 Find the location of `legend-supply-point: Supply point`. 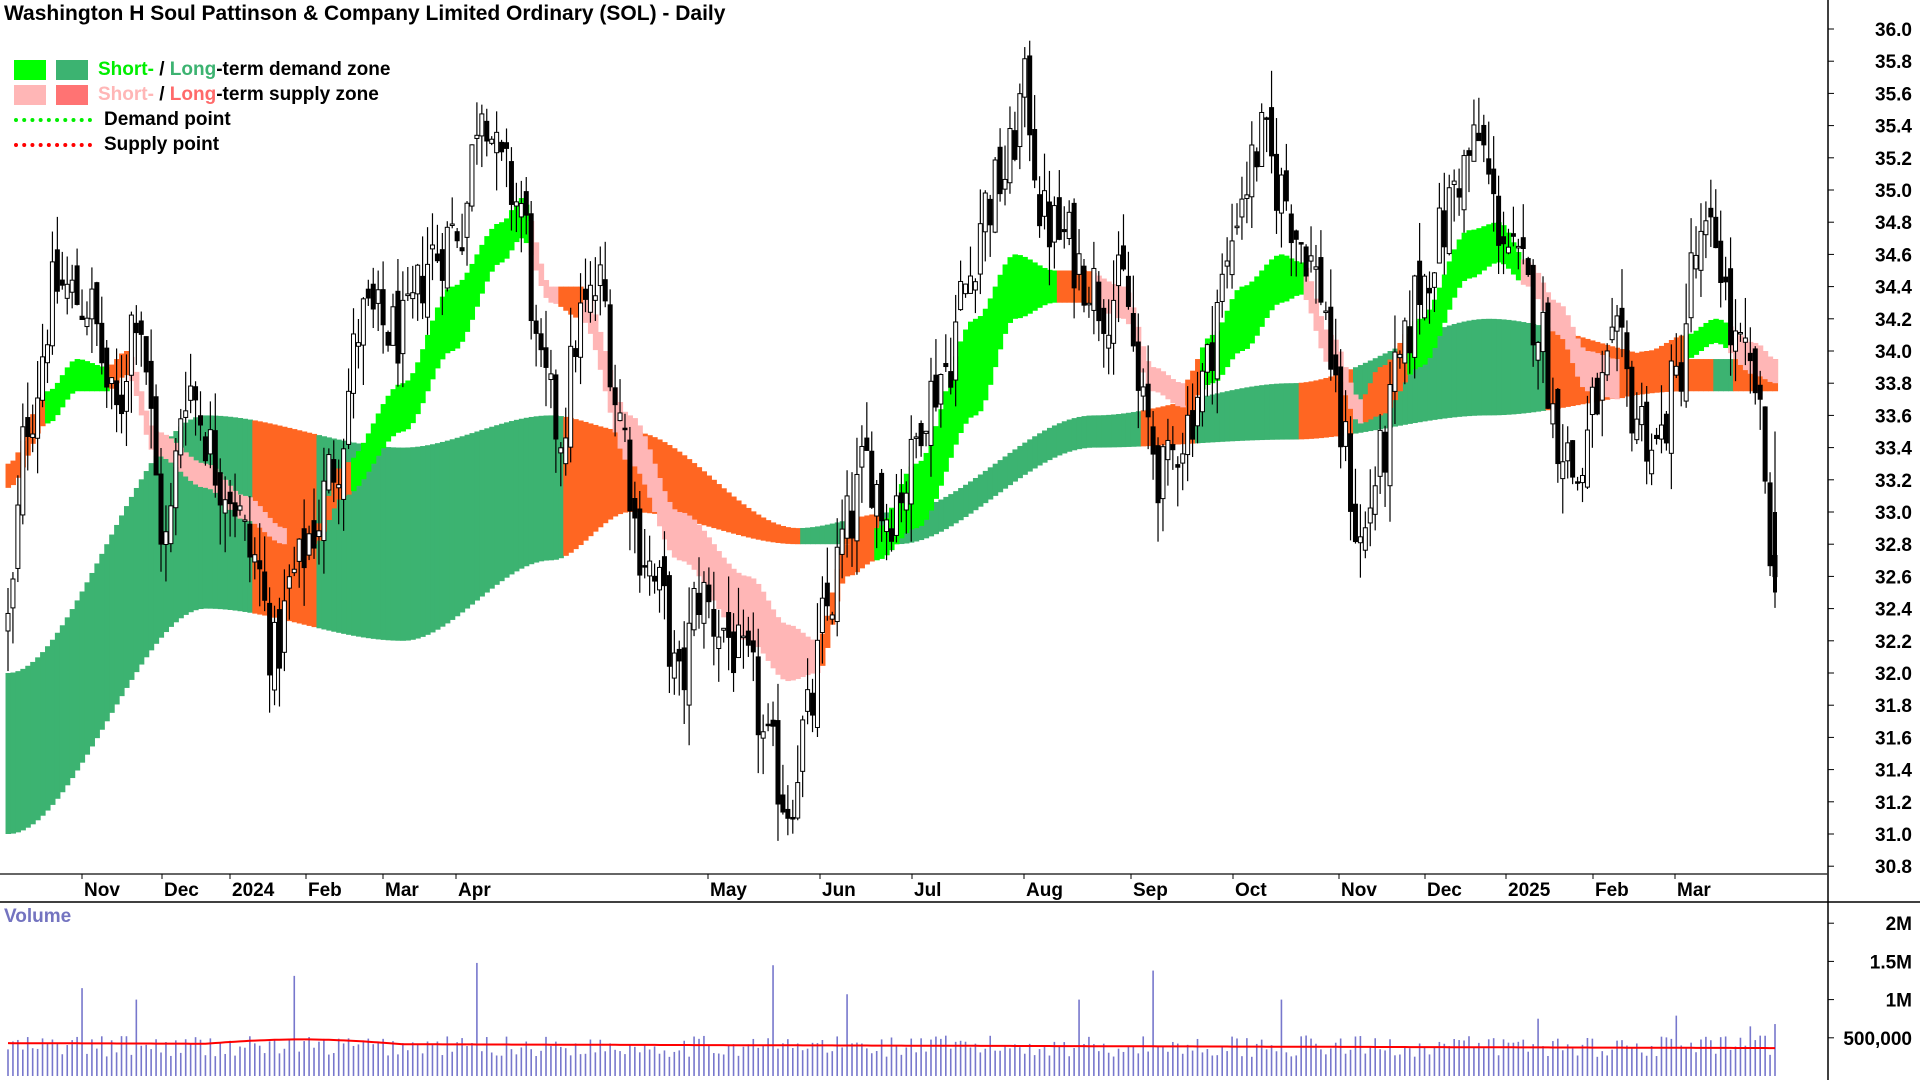

legend-supply-point: Supply point is located at coordinates (202, 144).